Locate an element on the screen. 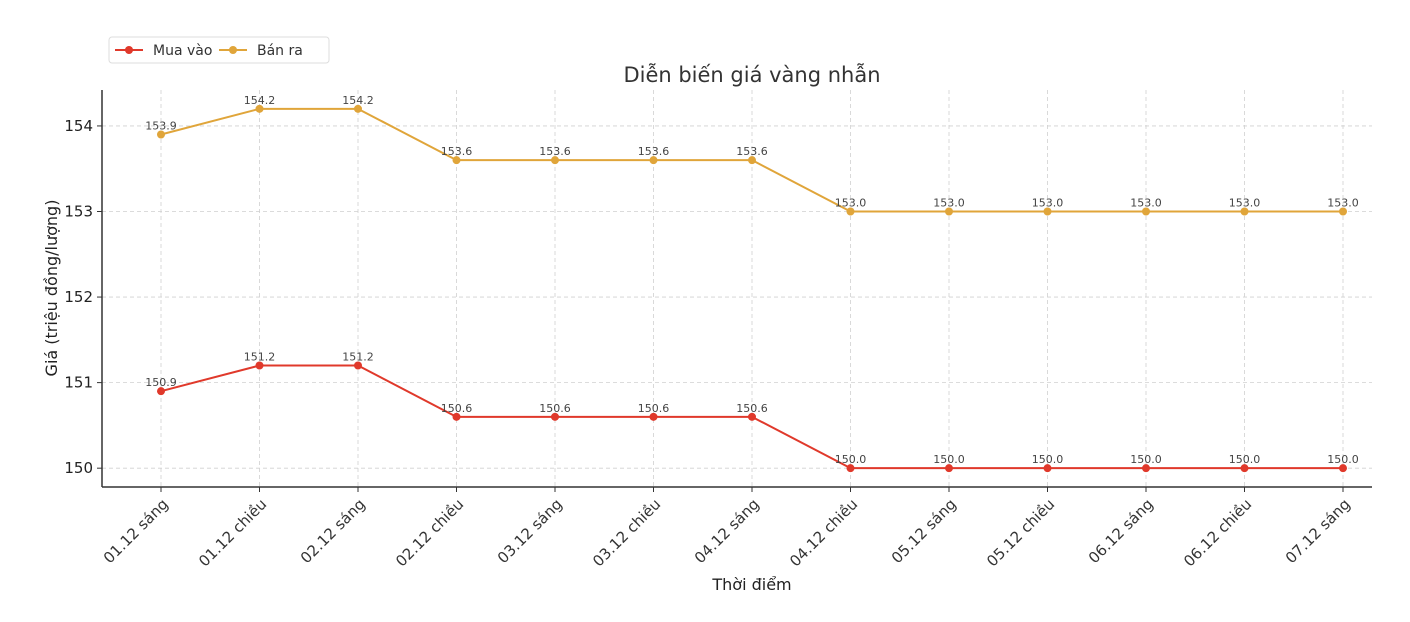 This screenshot has width=1410, height=622. x-tick-label: 06.12 sáng is located at coordinates (1121, 531).